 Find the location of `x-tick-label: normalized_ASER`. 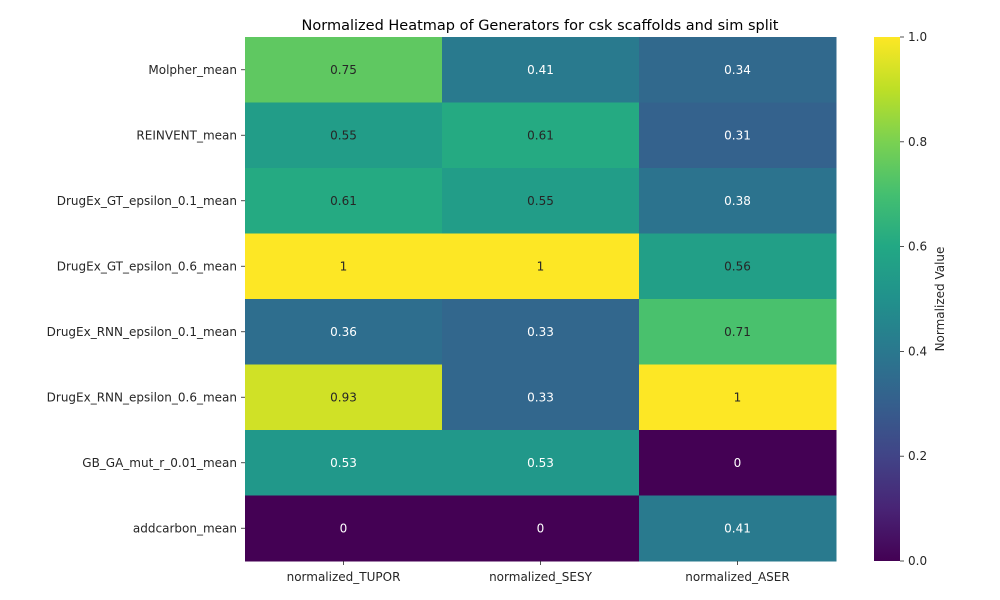

x-tick-label: normalized_ASER is located at coordinates (737, 577).